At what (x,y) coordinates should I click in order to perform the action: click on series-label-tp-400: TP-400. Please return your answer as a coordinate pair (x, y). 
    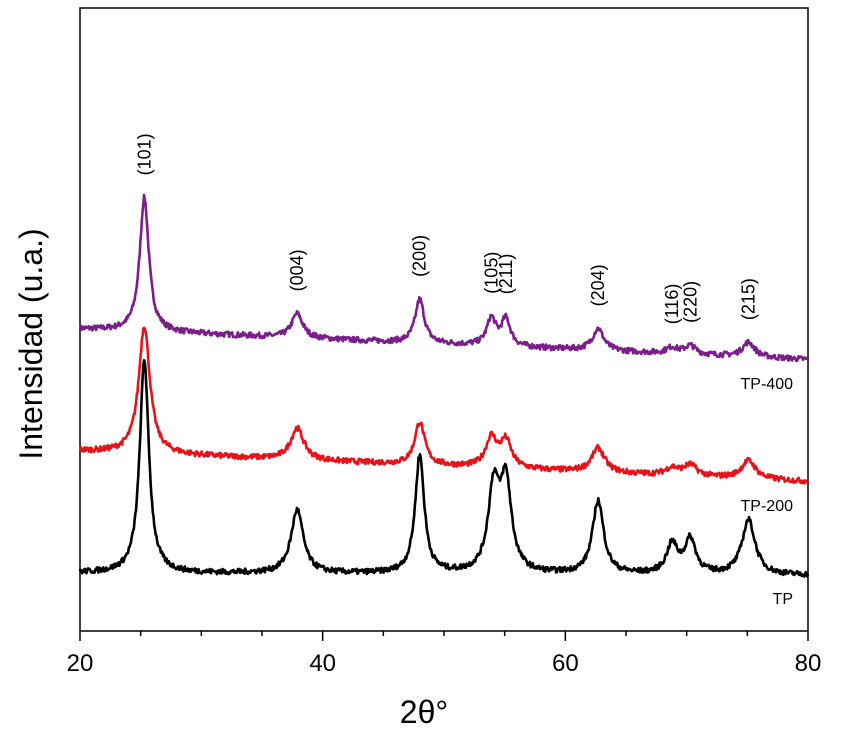
    Looking at the image, I should click on (767, 384).